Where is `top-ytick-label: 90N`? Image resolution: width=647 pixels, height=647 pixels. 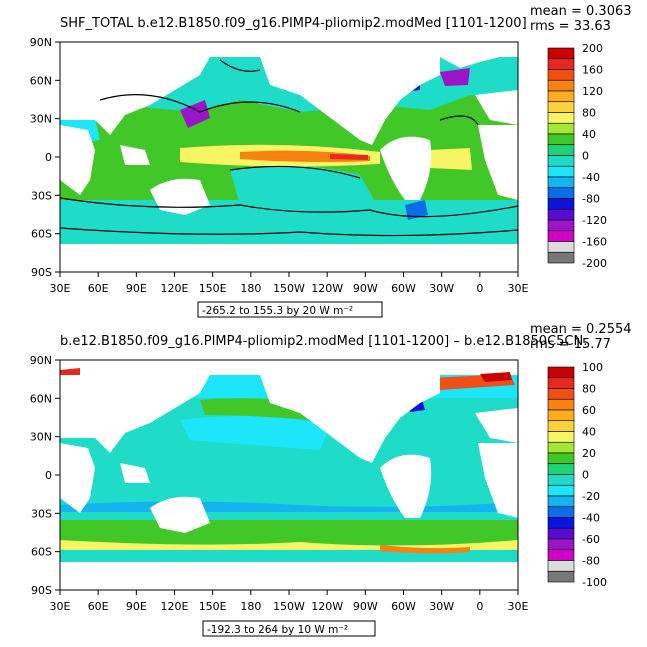 top-ytick-label: 90N is located at coordinates (41, 42).